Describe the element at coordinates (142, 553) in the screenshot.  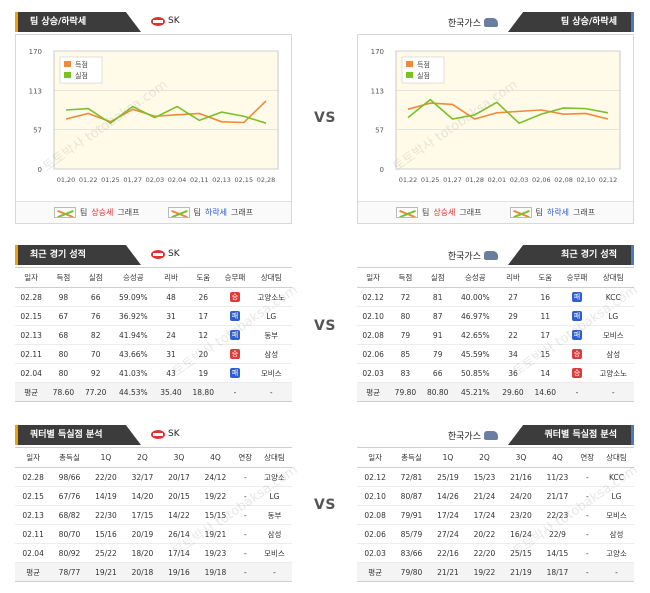
I see `table-cell: 18/20` at that location.